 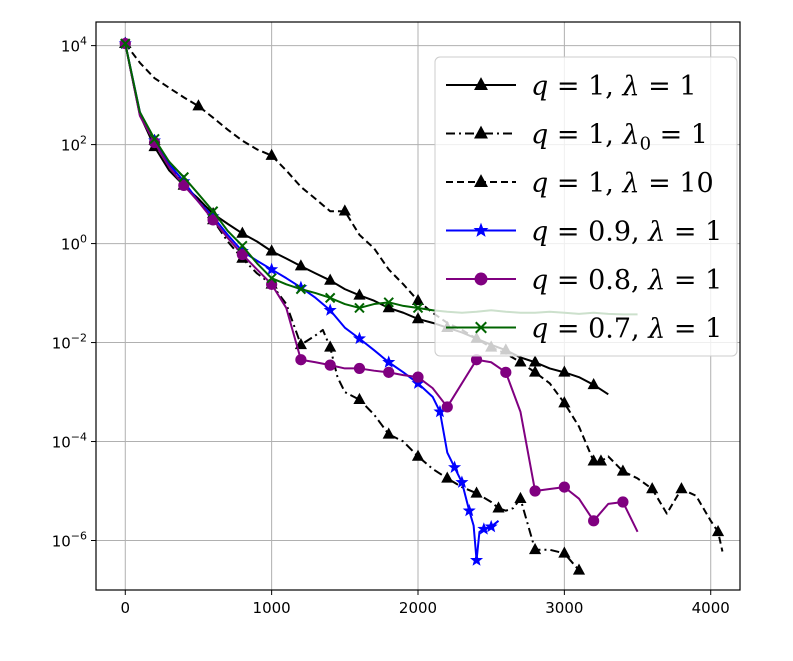 I want to click on legend-label-part: = 0.8,, so click(x=598, y=280).